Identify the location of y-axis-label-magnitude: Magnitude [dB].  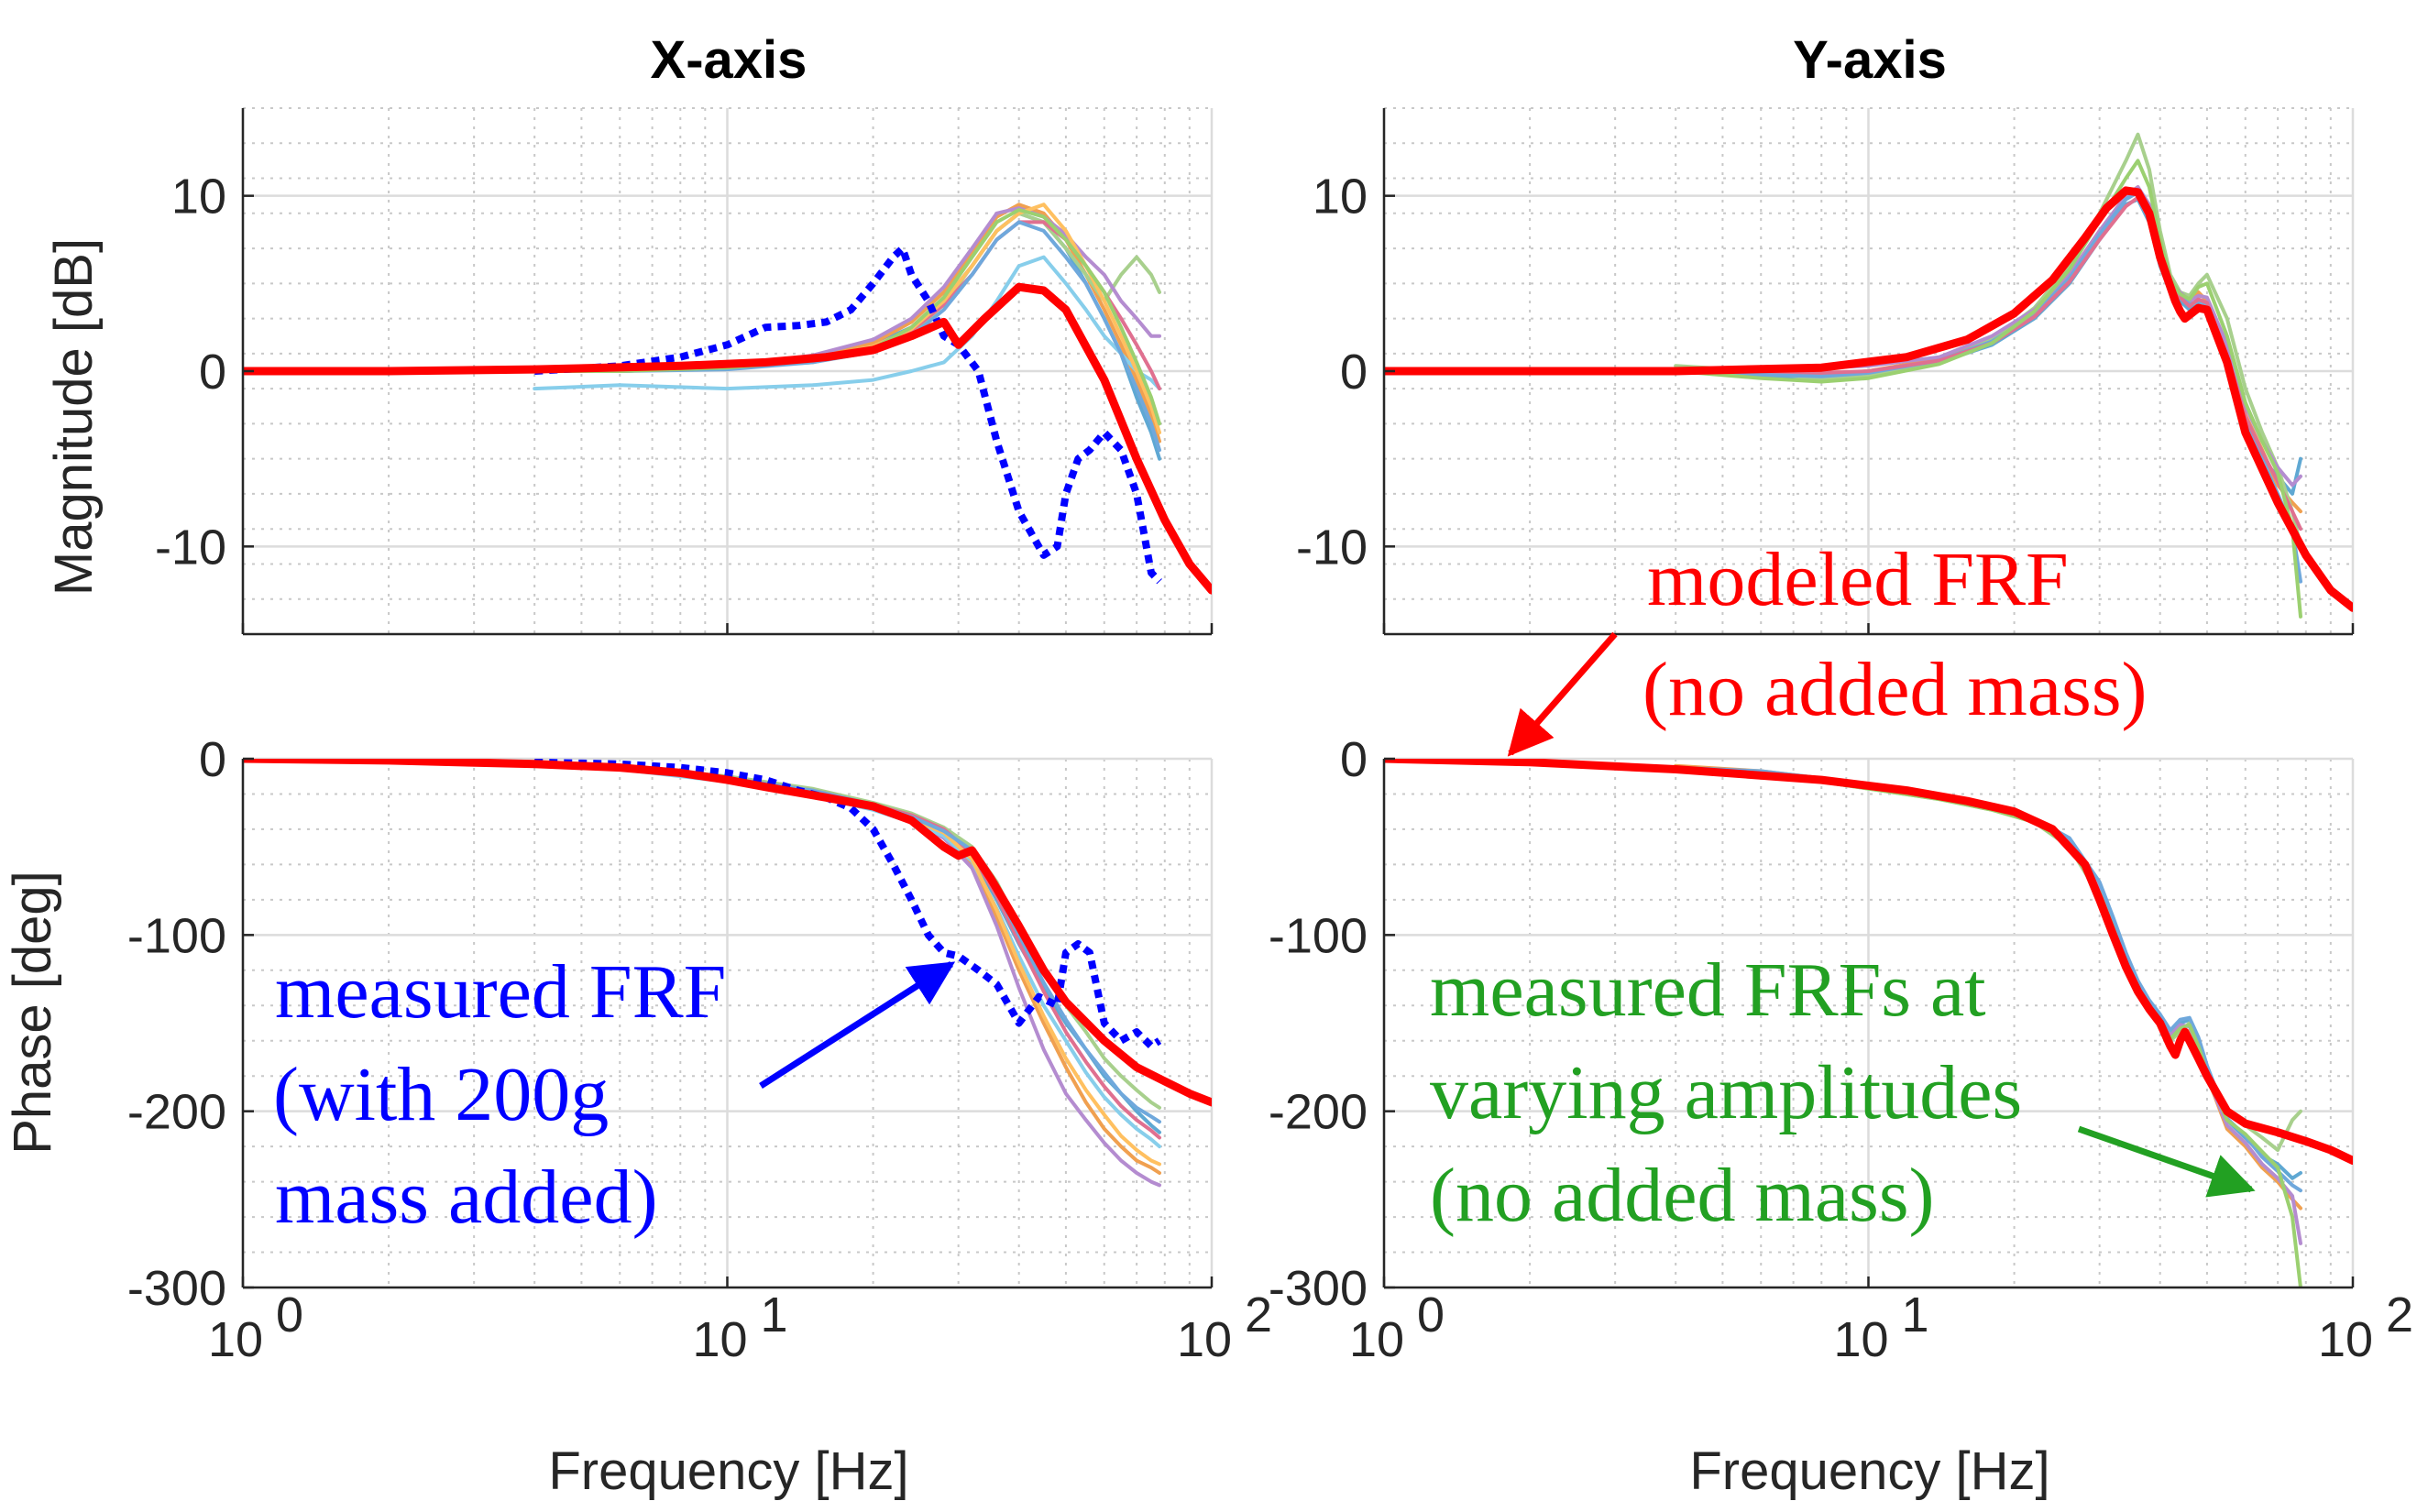
(74, 417).